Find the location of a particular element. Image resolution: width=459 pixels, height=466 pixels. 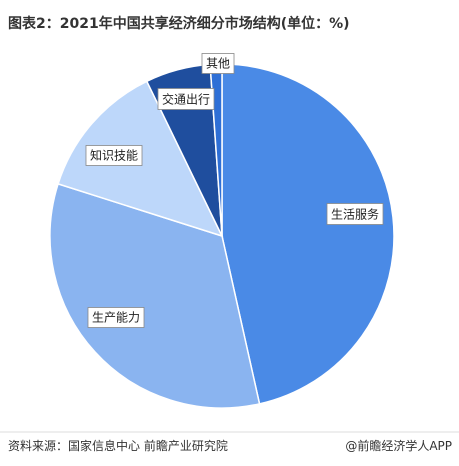

slice-label: 生活服务 is located at coordinates (355, 214).